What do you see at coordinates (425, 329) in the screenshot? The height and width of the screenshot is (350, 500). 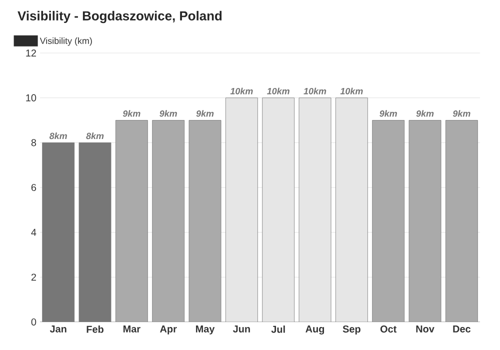 I see `x-tick-label: Nov` at bounding box center [425, 329].